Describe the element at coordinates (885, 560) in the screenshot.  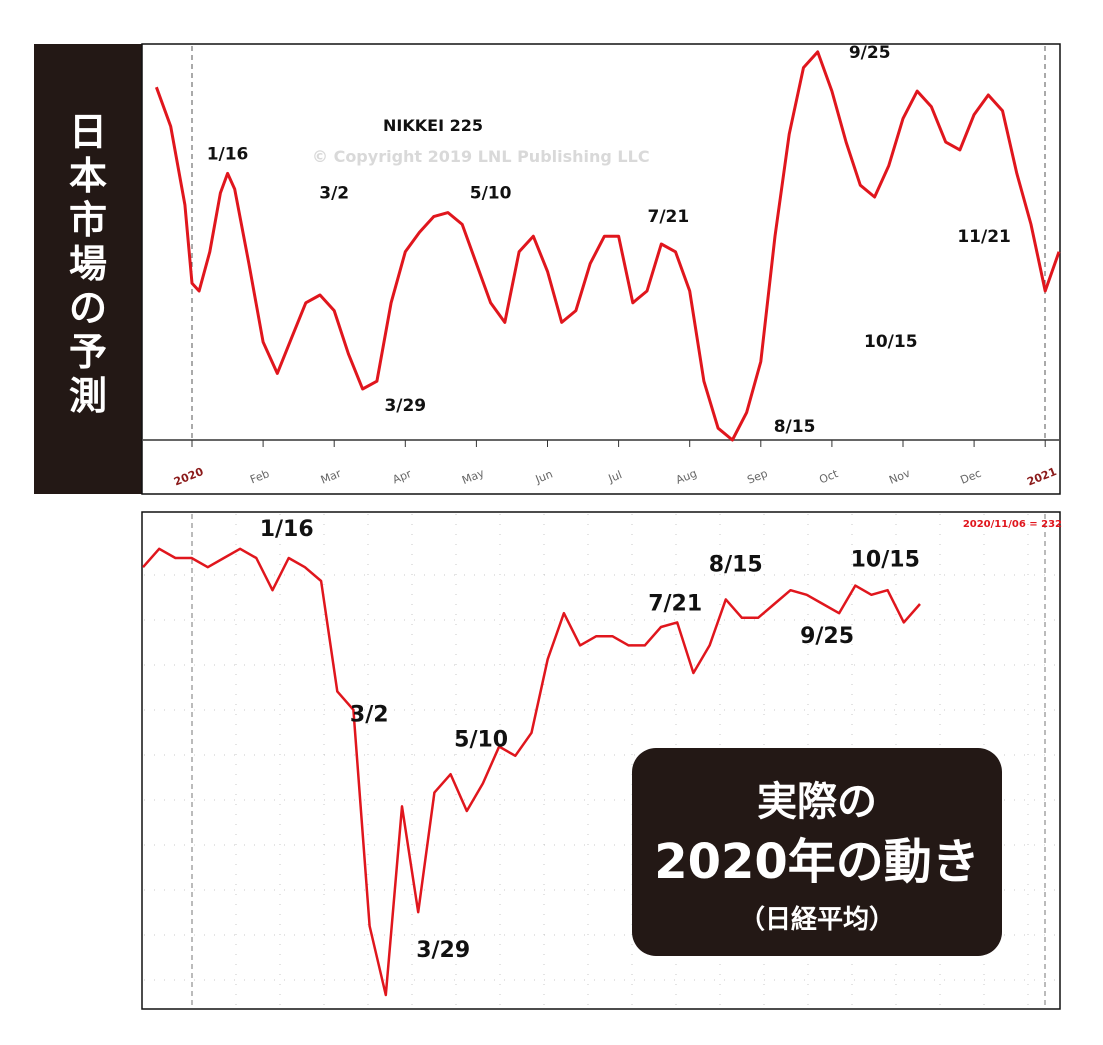
I see `actual-annotation: 10/15` at that location.